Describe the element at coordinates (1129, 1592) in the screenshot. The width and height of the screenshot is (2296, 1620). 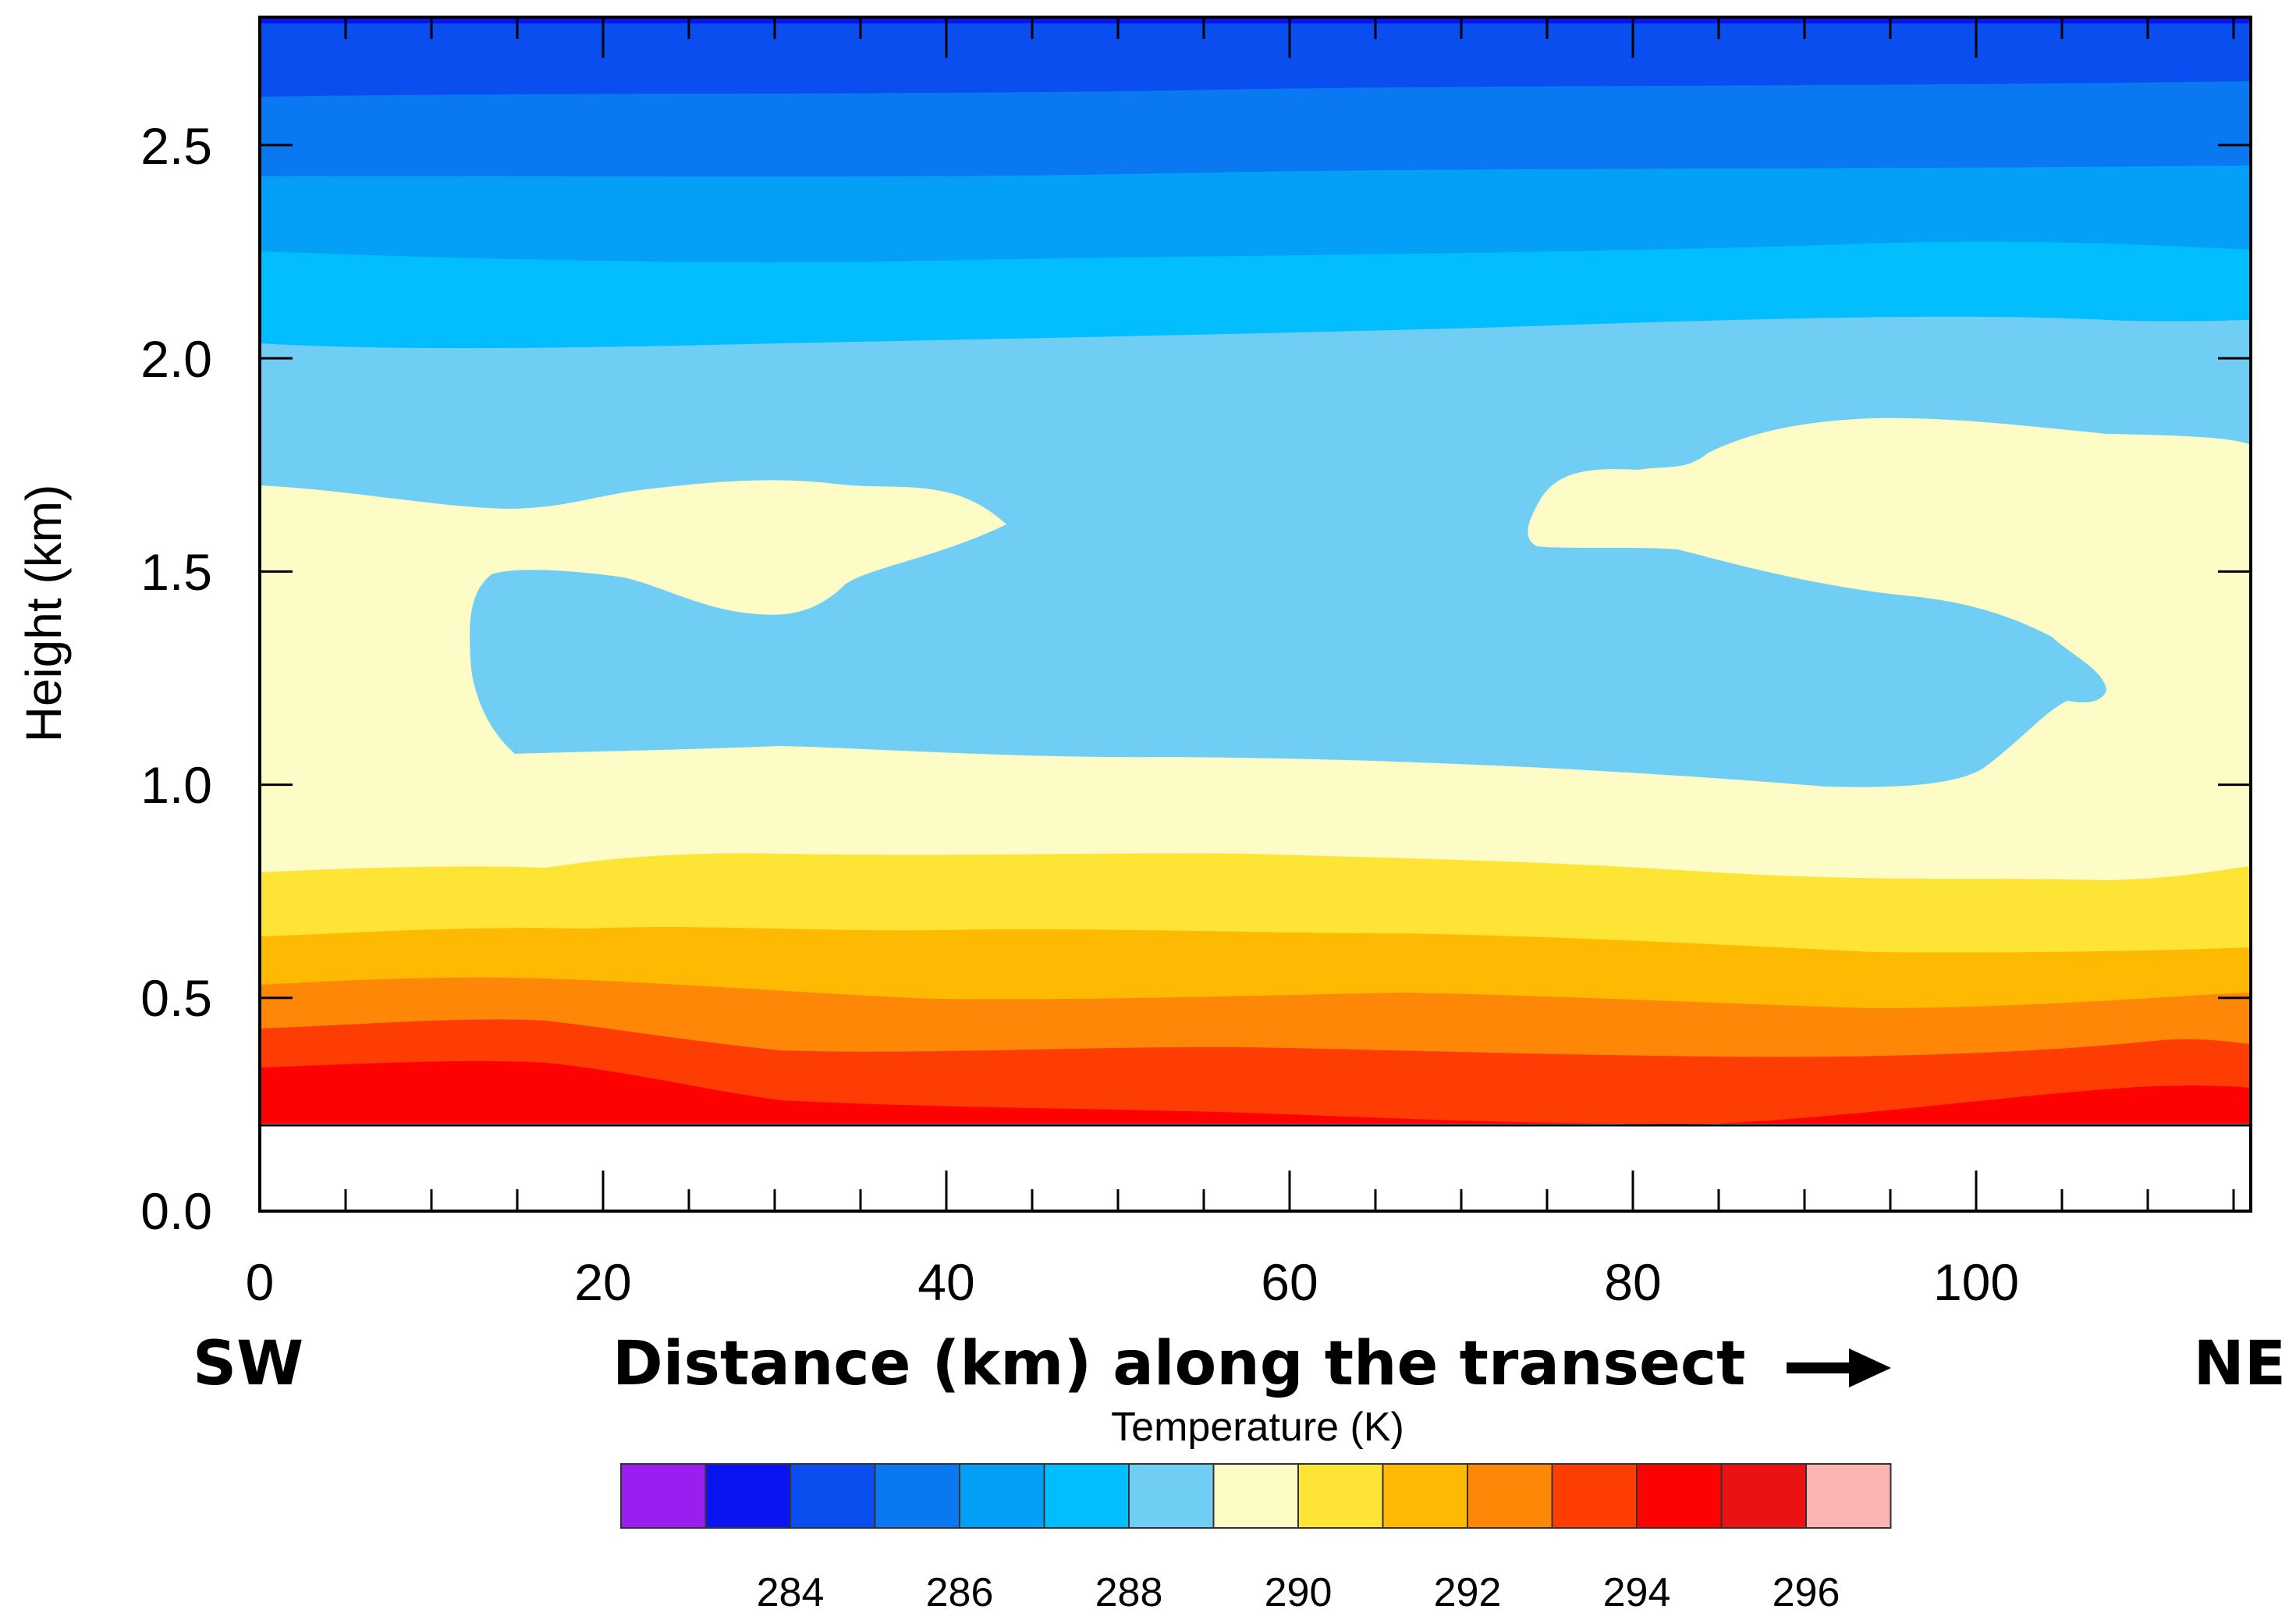
I see `colorbar-label: 288` at that location.